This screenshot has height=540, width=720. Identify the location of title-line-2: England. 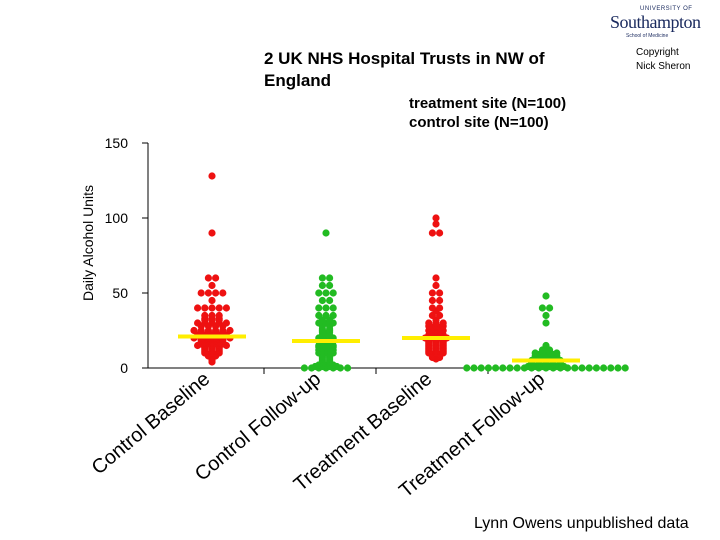
(298, 80).